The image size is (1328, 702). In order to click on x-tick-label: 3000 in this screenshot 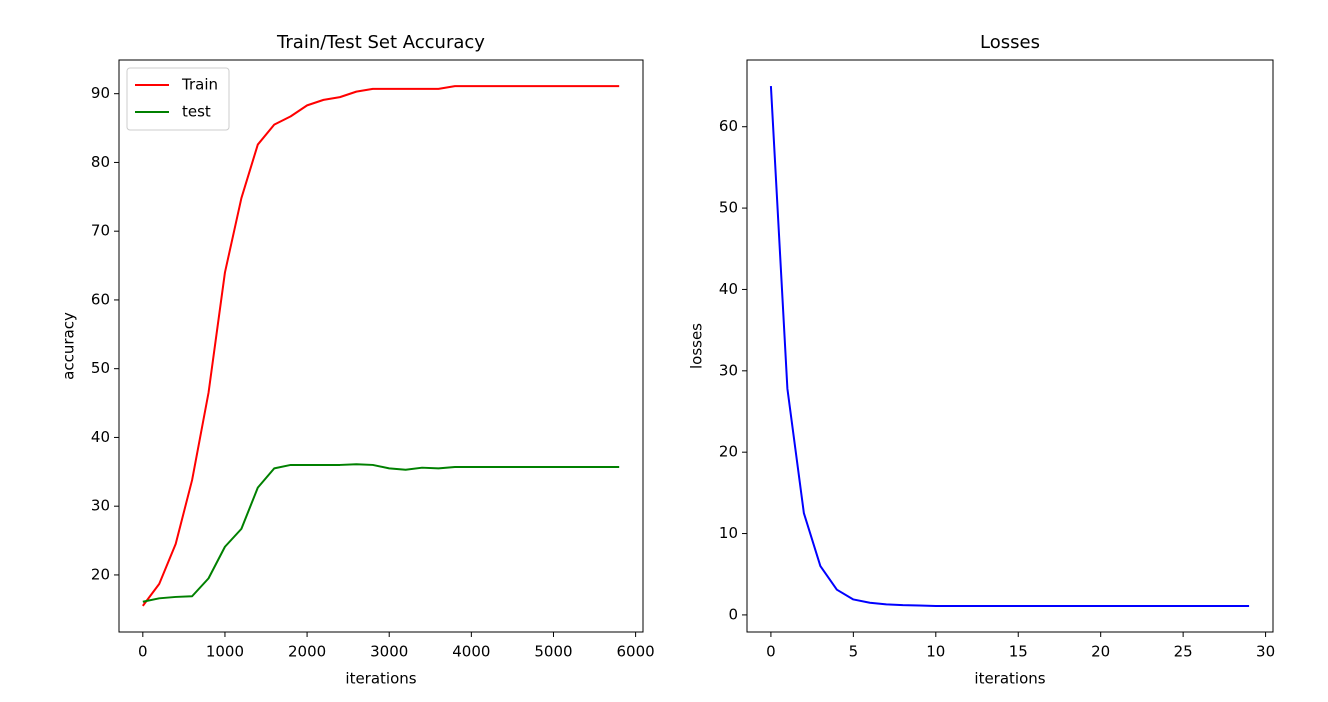, I will do `click(389, 652)`.